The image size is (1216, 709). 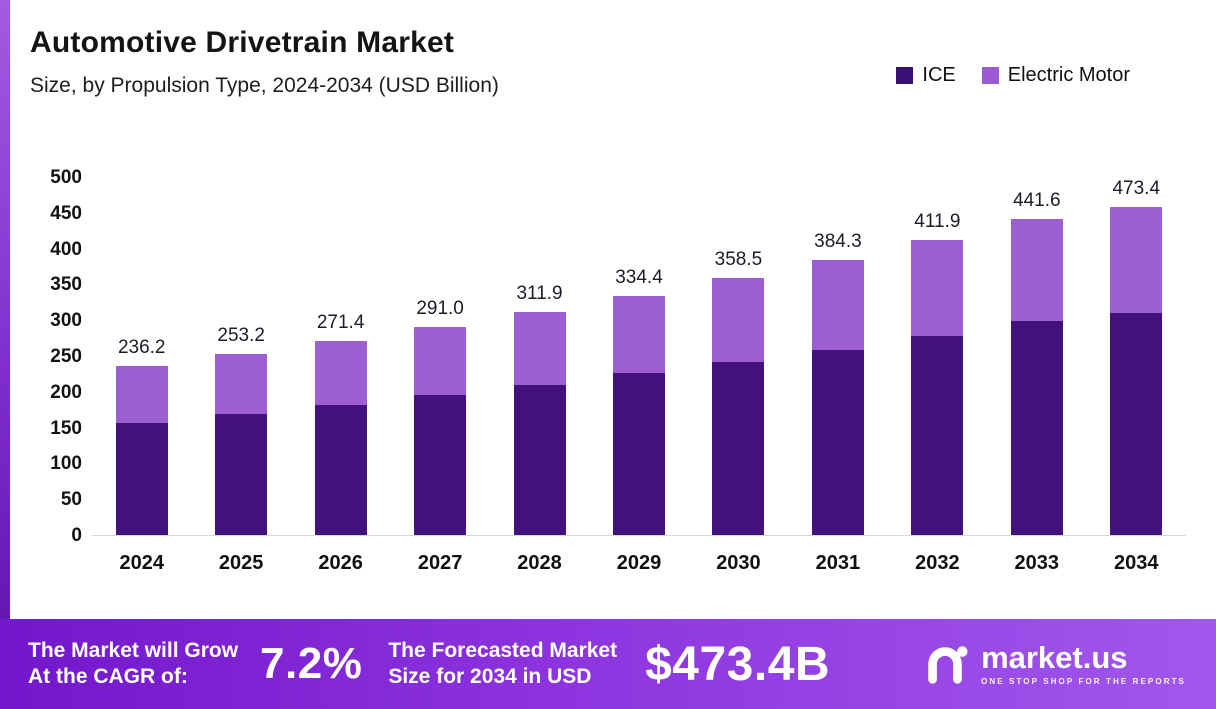 What do you see at coordinates (141, 347) in the screenshot?
I see `bar-total-label: 236.2` at bounding box center [141, 347].